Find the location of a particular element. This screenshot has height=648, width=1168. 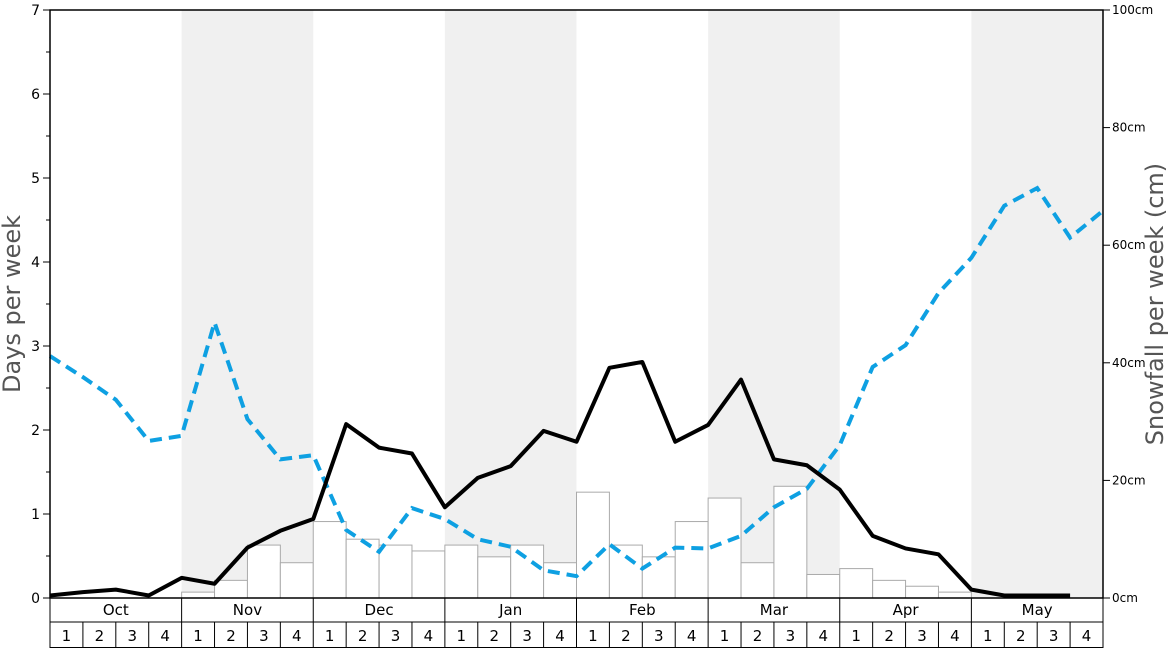

left-tick-label: 1 is located at coordinates (35, 515).